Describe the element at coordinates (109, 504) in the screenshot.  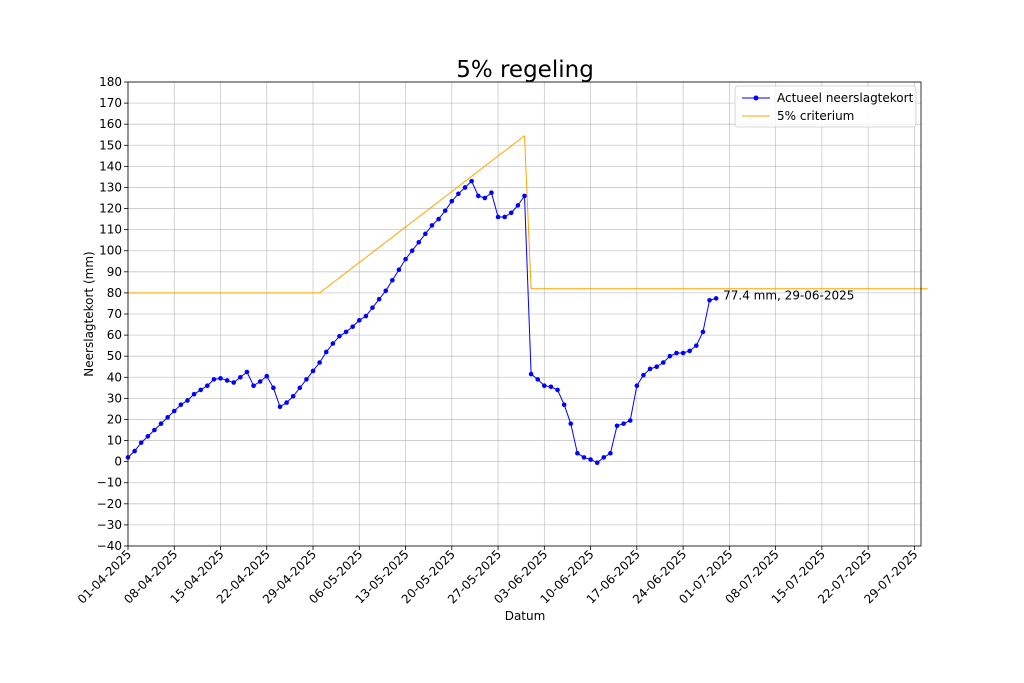
I see `y-tick-label: −20` at that location.